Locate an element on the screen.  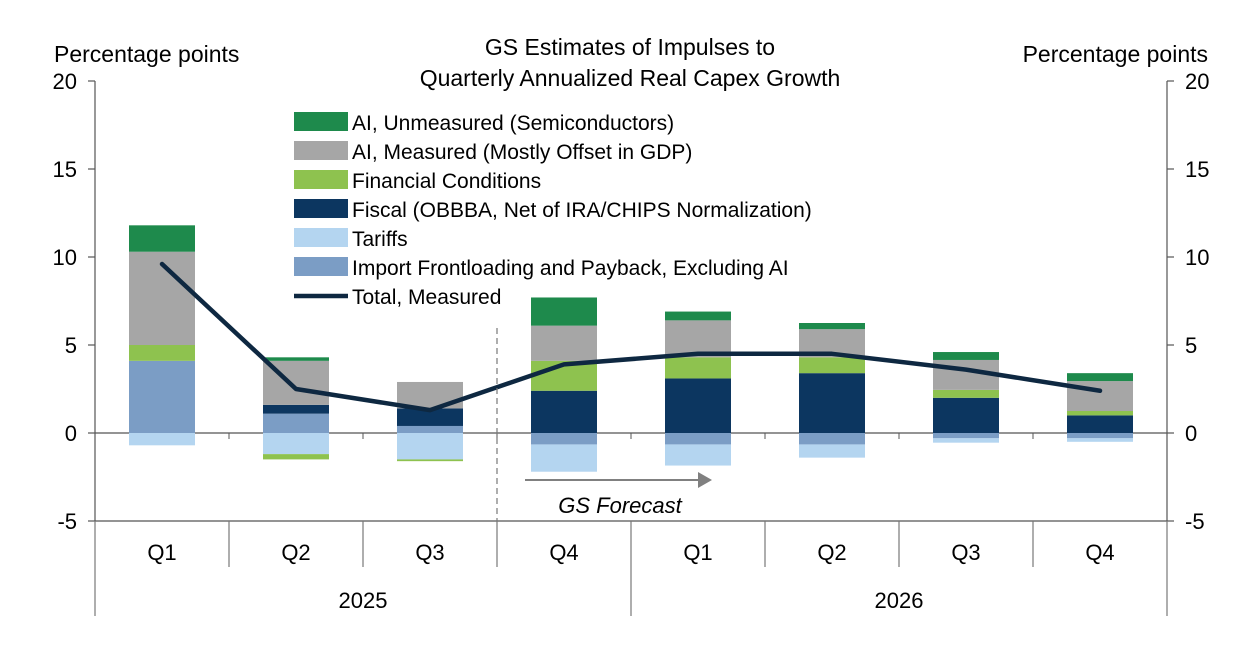
legend-label: AI, Unmeasured (Semiconductors) is located at coordinates (513, 123).